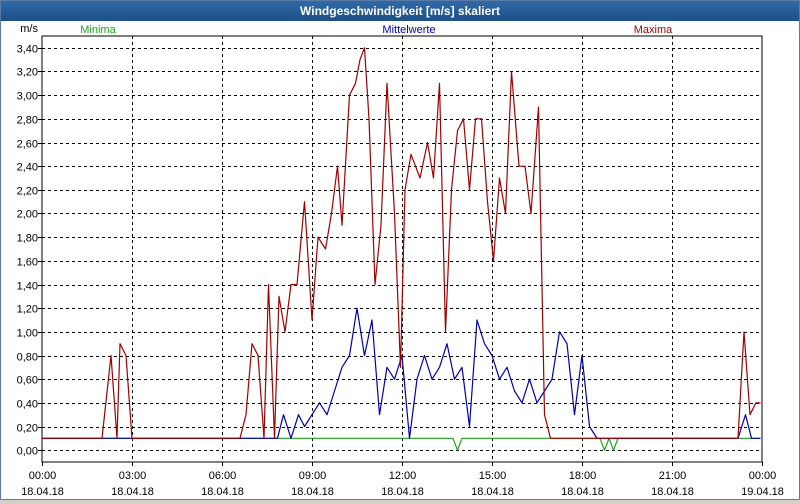  I want to click on y-tick-label: 2,40, so click(27, 168).